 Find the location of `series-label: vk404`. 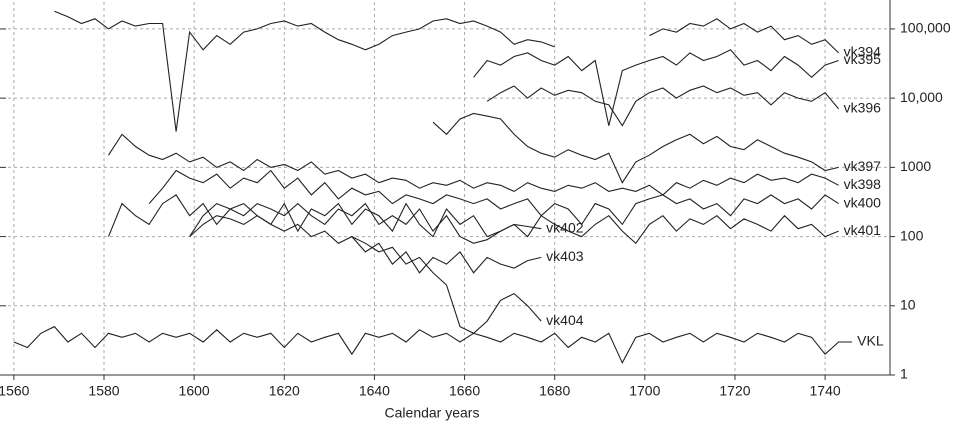

series-label: vk404 is located at coordinates (565, 320).